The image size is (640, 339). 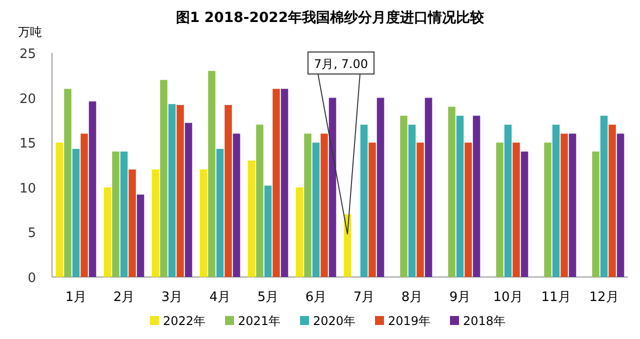 I want to click on callout: 7月, 7.00, so click(x=341, y=143).